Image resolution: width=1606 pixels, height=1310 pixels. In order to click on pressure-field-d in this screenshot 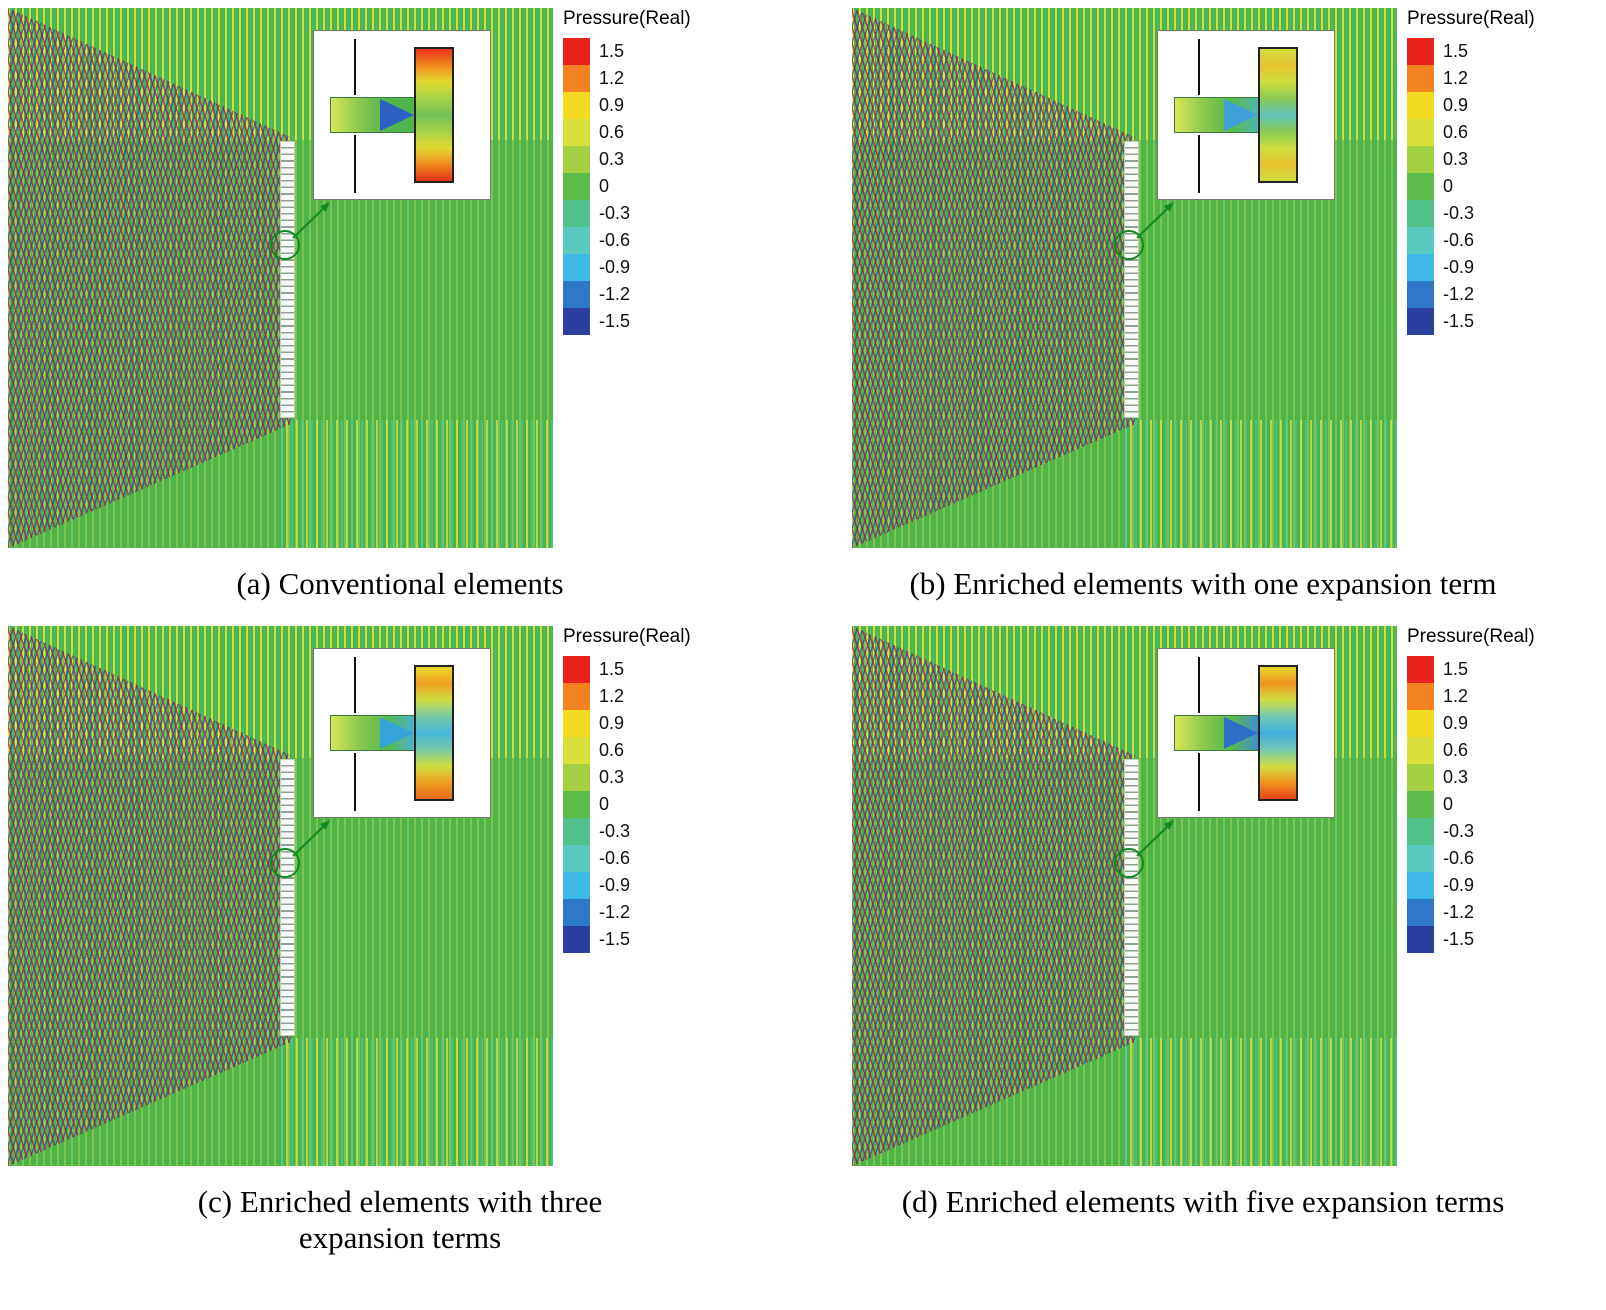, I will do `click(1124, 896)`.